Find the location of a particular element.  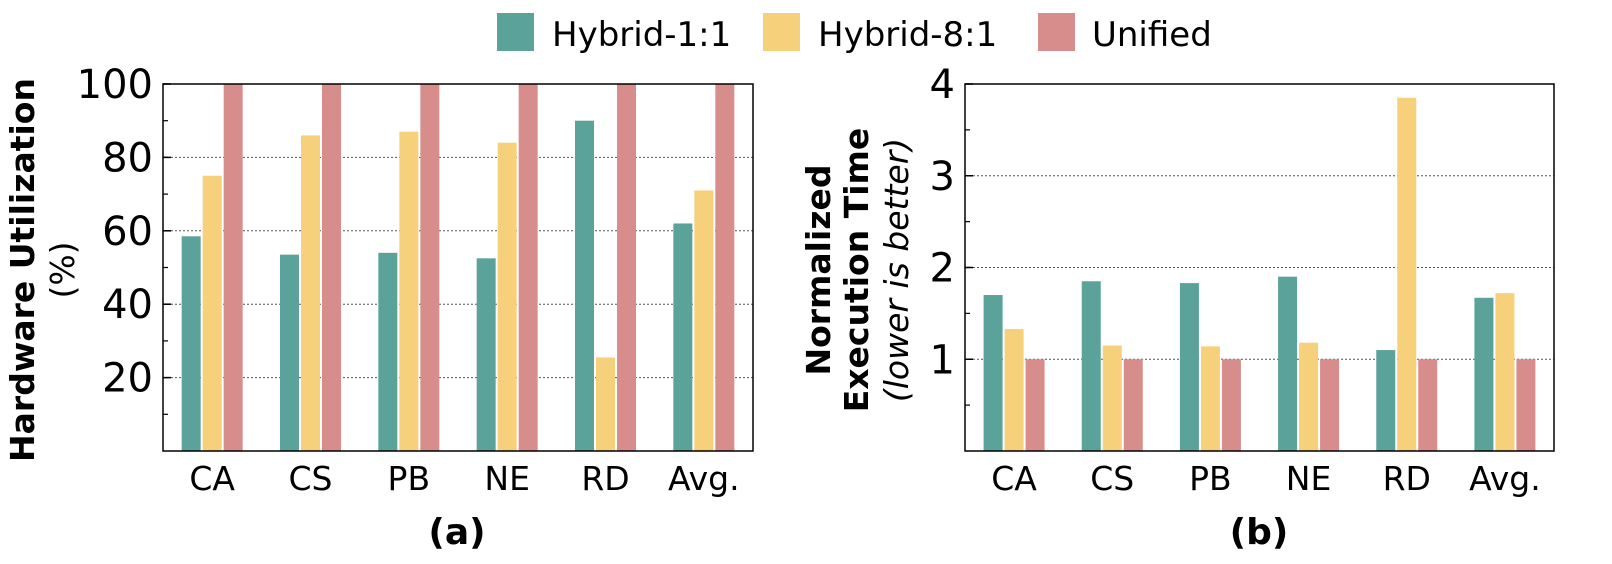

y-tick-label: 2 is located at coordinates (942, 269).